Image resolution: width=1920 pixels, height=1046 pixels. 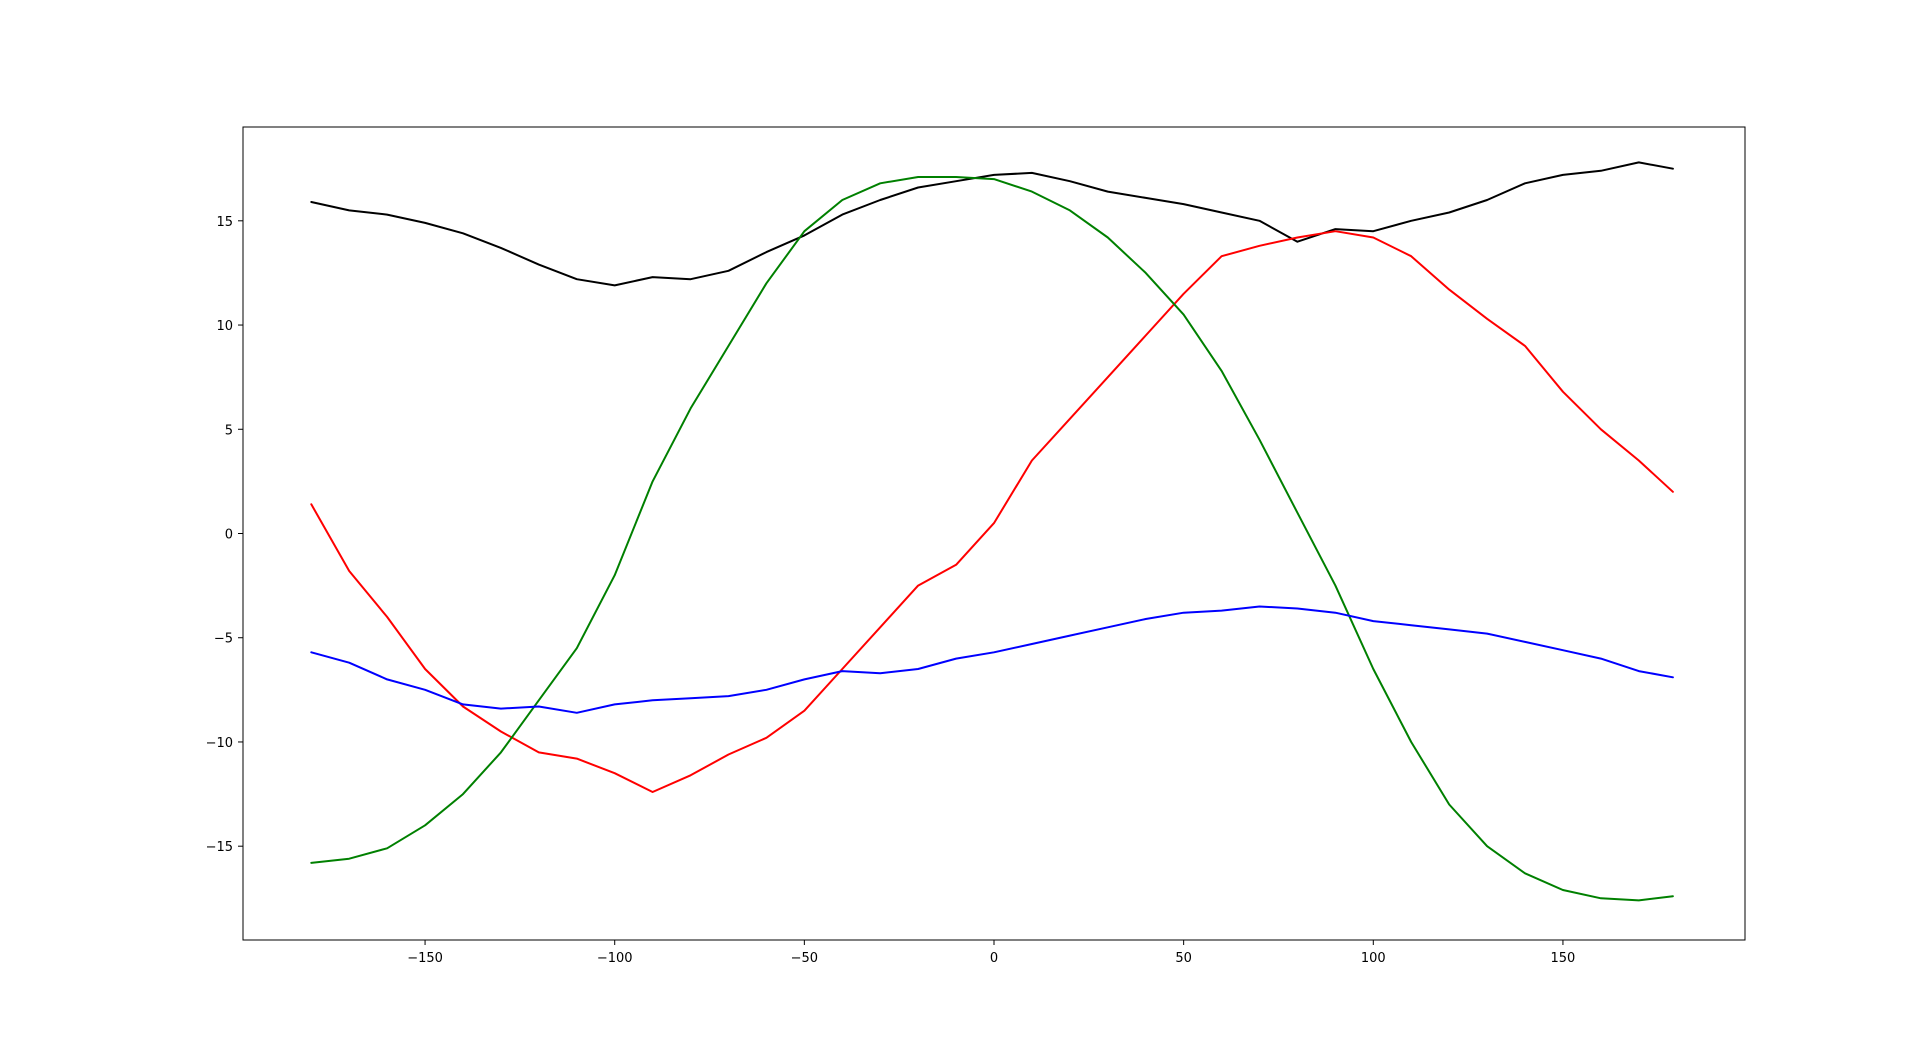 I want to click on y-tick-label: −15, so click(x=219, y=847).